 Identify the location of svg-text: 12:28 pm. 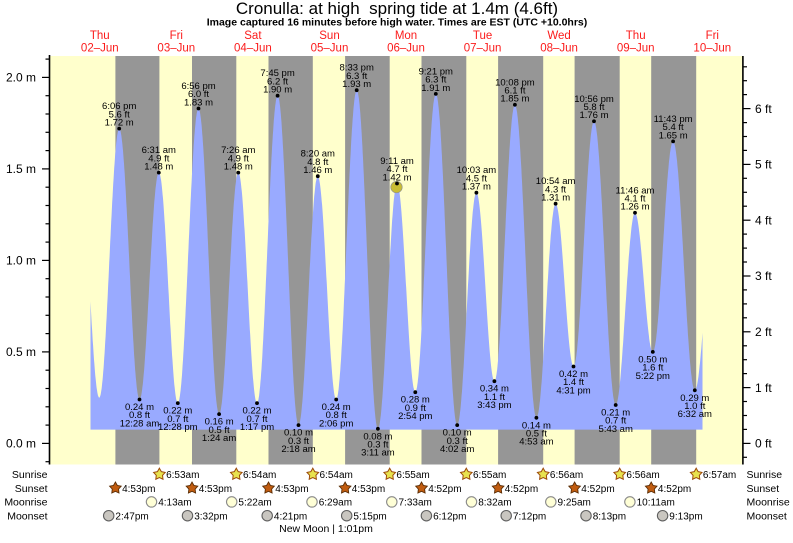
(178, 427).